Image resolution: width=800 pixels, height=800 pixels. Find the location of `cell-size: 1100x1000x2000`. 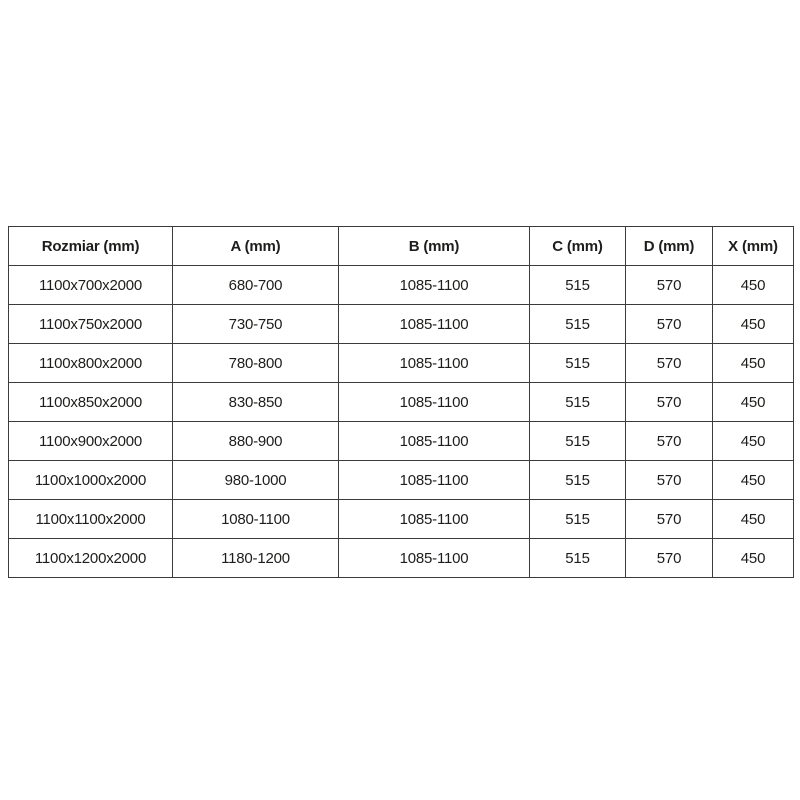

cell-size: 1100x1000x2000 is located at coordinates (90, 480).